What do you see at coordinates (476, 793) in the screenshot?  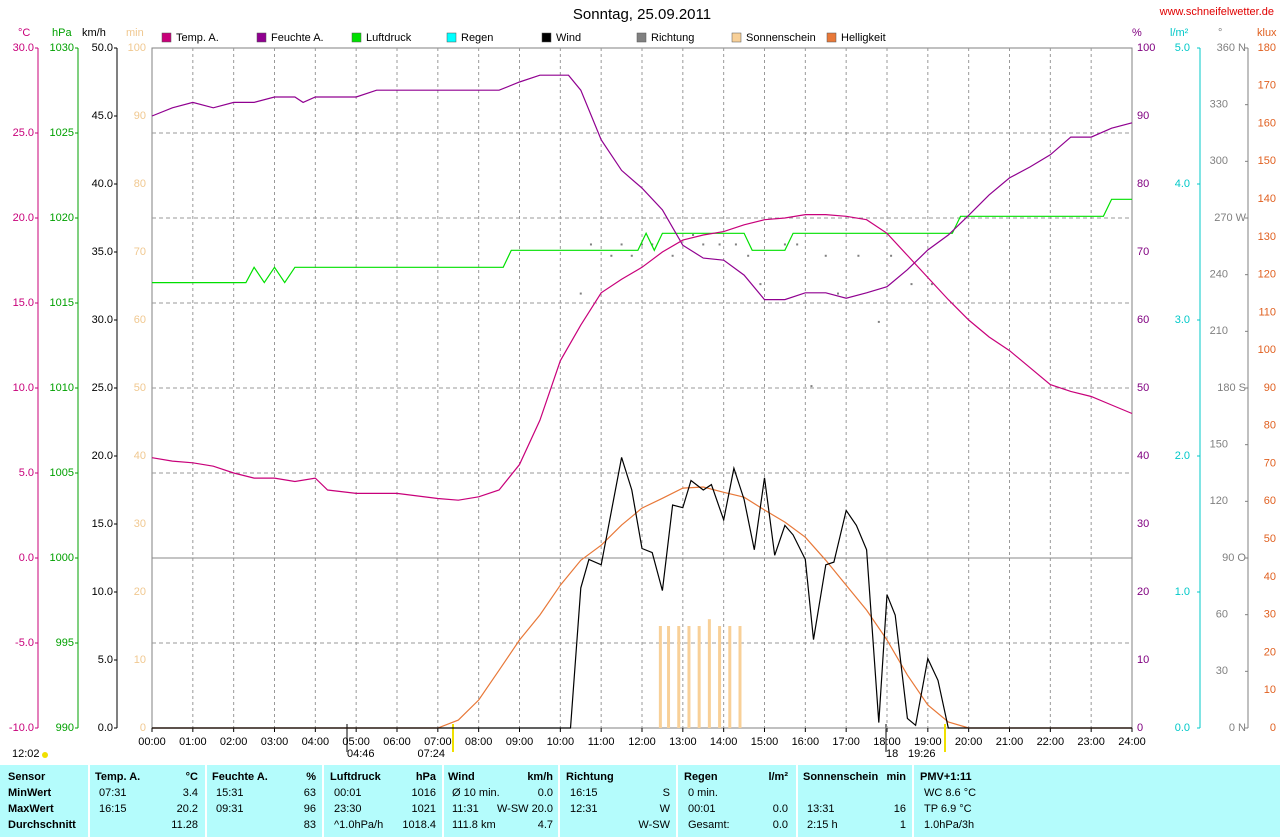 I see `cell-left: Ø 10 min.` at bounding box center [476, 793].